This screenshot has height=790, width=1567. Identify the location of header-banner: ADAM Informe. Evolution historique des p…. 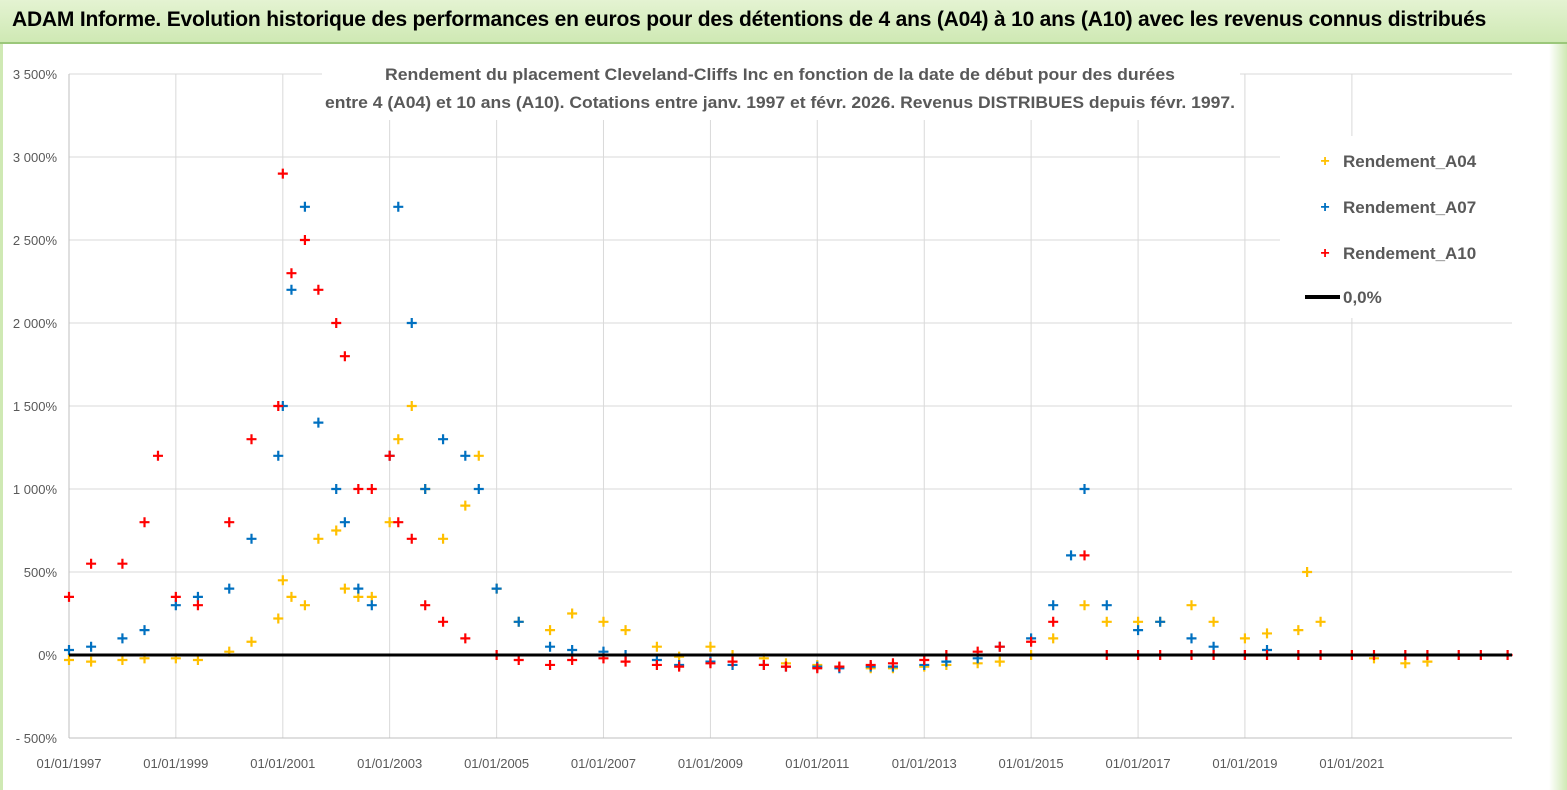
(783, 22).